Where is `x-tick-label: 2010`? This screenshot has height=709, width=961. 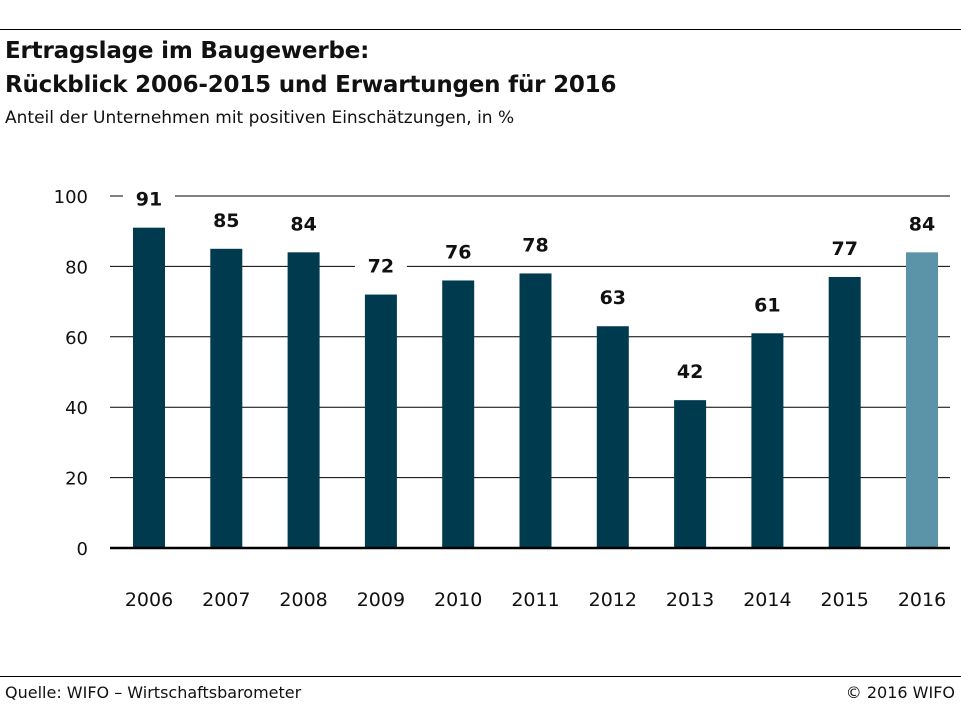
x-tick-label: 2010 is located at coordinates (458, 600).